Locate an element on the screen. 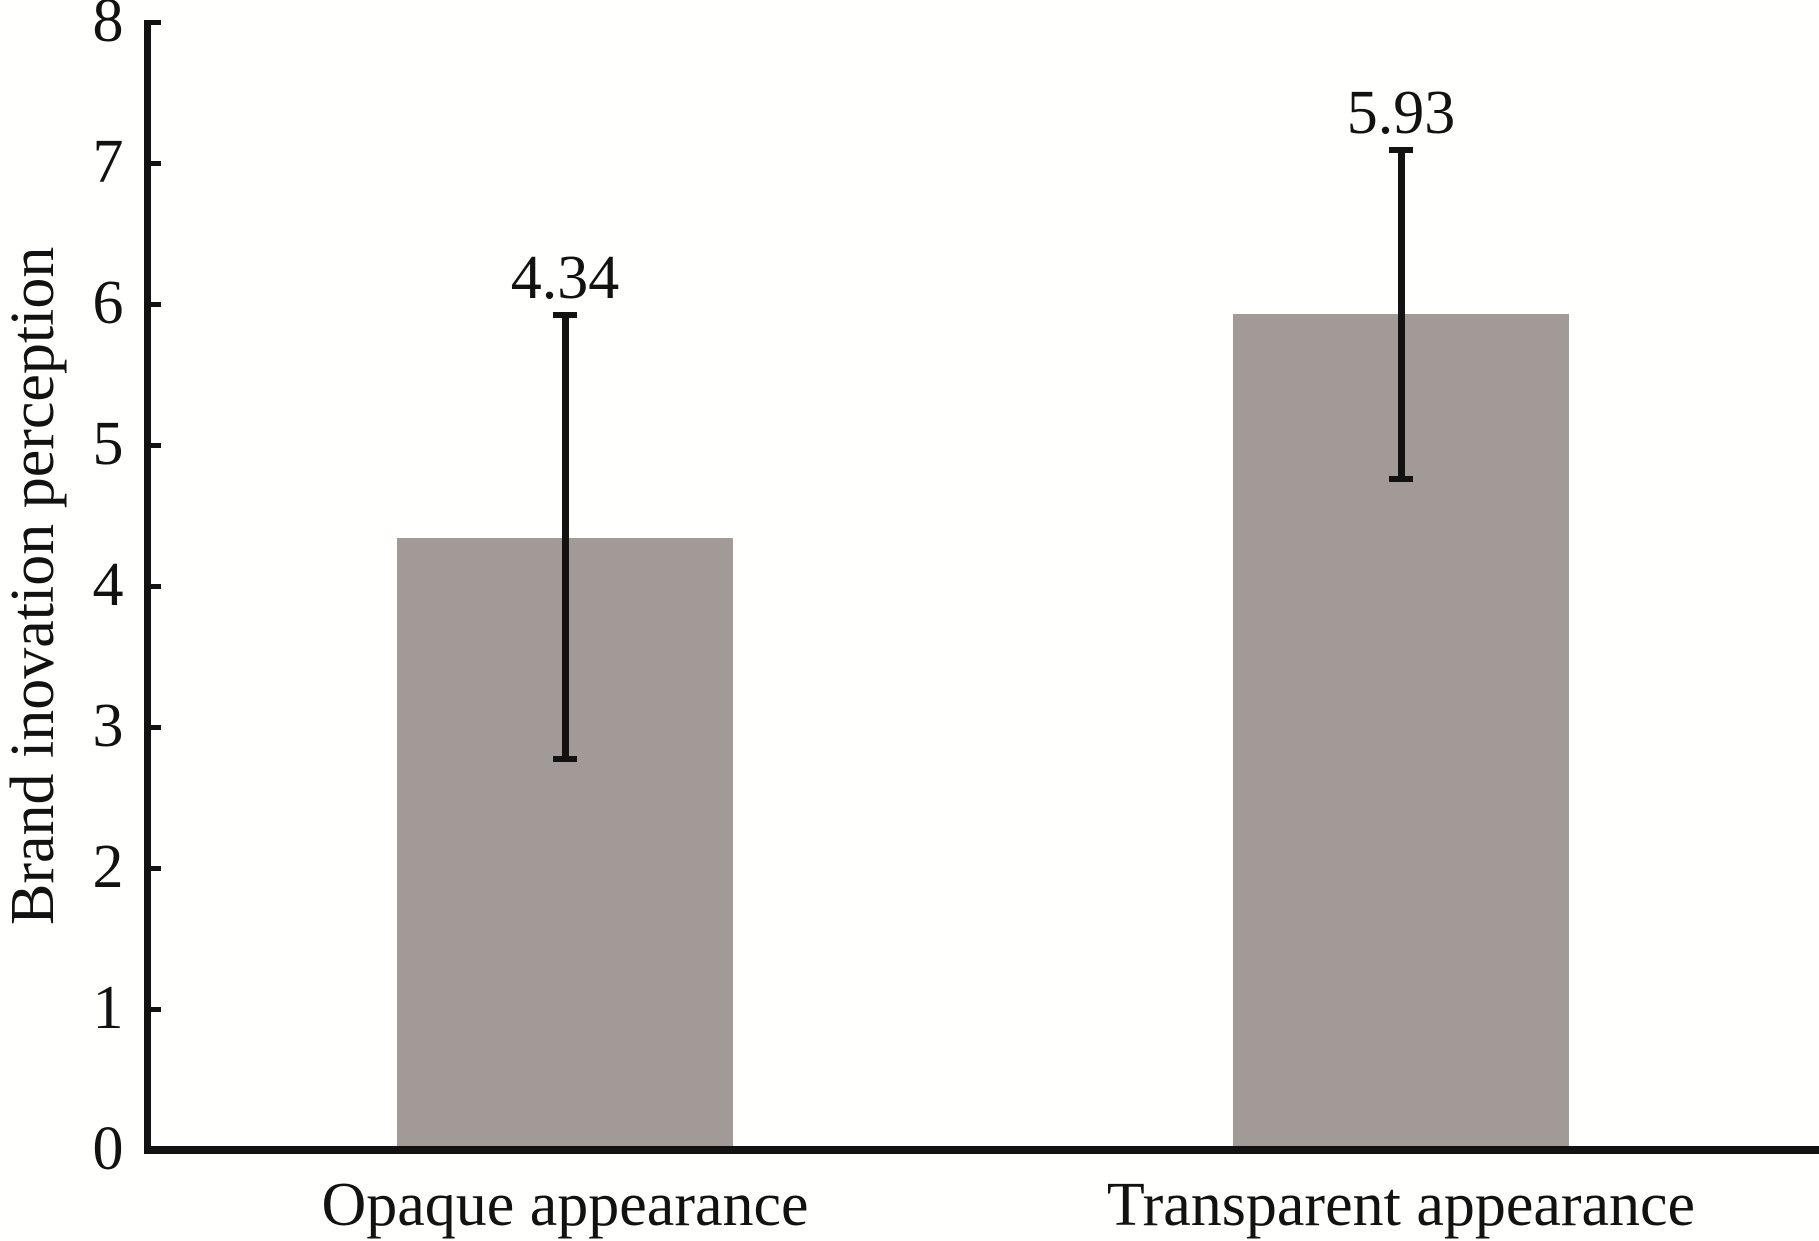 The width and height of the screenshot is (1819, 1241). y-tick-label: 4 is located at coordinates (108, 584).